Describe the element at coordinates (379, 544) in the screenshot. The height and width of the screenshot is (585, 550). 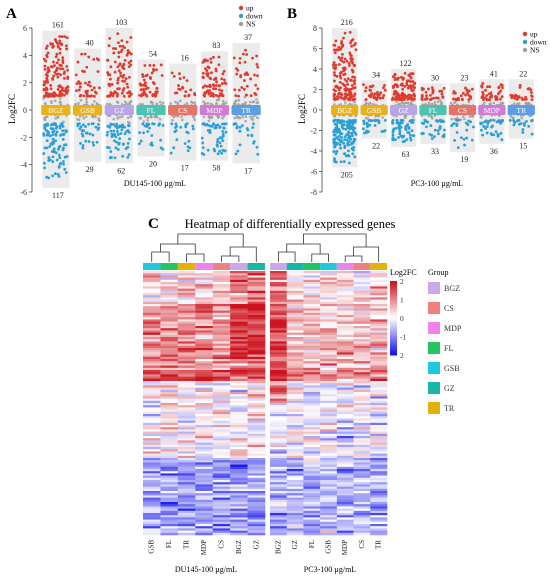
I see `heatmap-right-column-label: TR` at that location.